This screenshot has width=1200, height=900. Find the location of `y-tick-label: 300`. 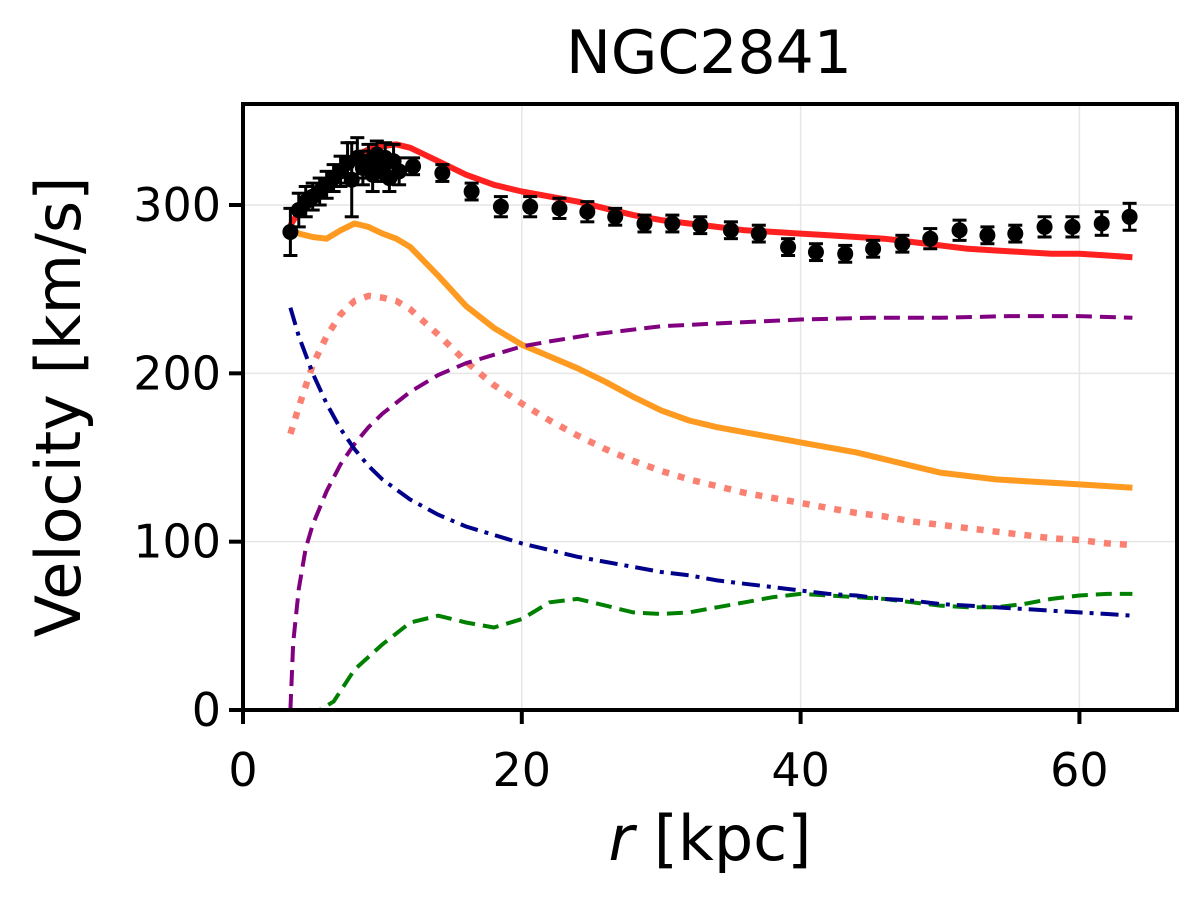

y-tick-label: 300 is located at coordinates (177, 205).